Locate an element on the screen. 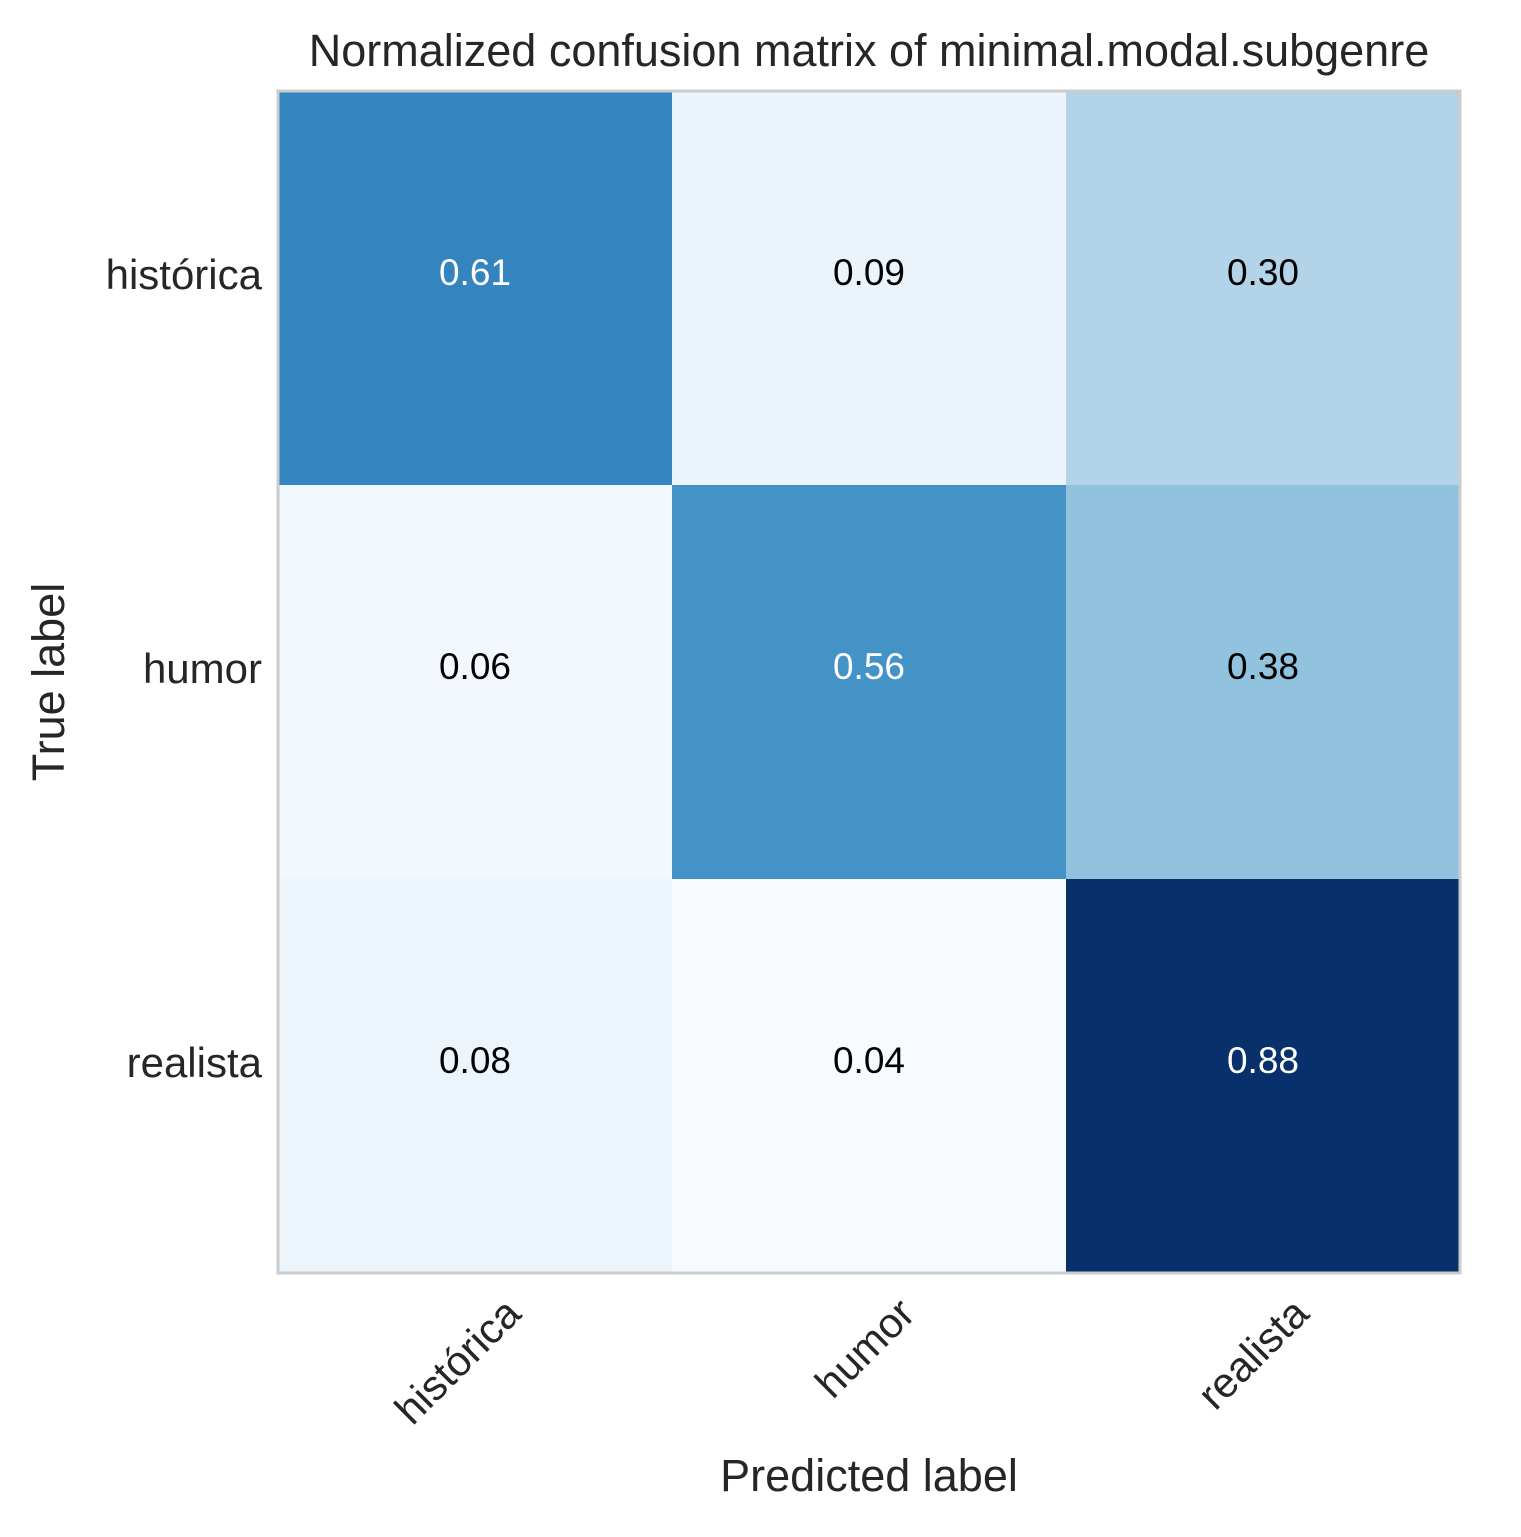 The width and height of the screenshot is (1521, 1537). x-tick-label: realista is located at coordinates (1252, 1353).